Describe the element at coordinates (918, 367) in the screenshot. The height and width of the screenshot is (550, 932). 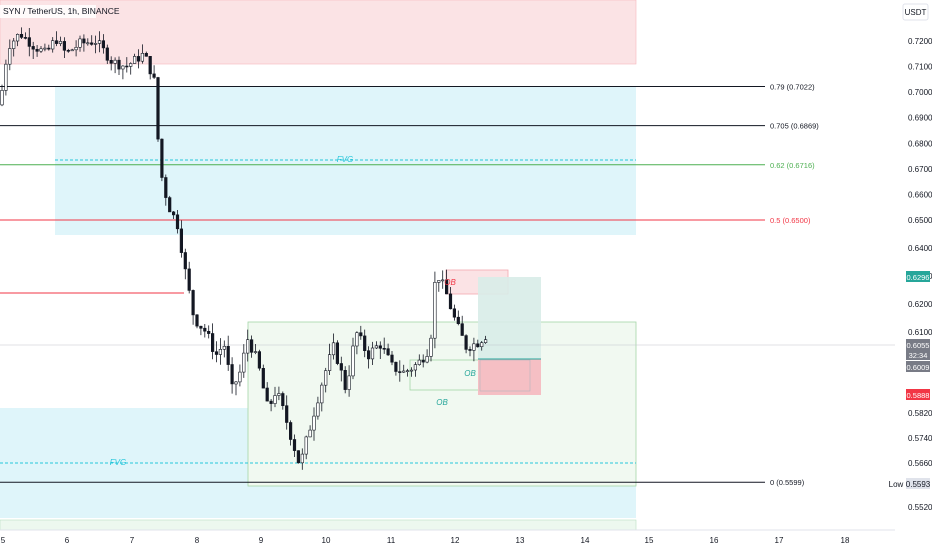
I see `price-badge-label: 0.6009` at that location.